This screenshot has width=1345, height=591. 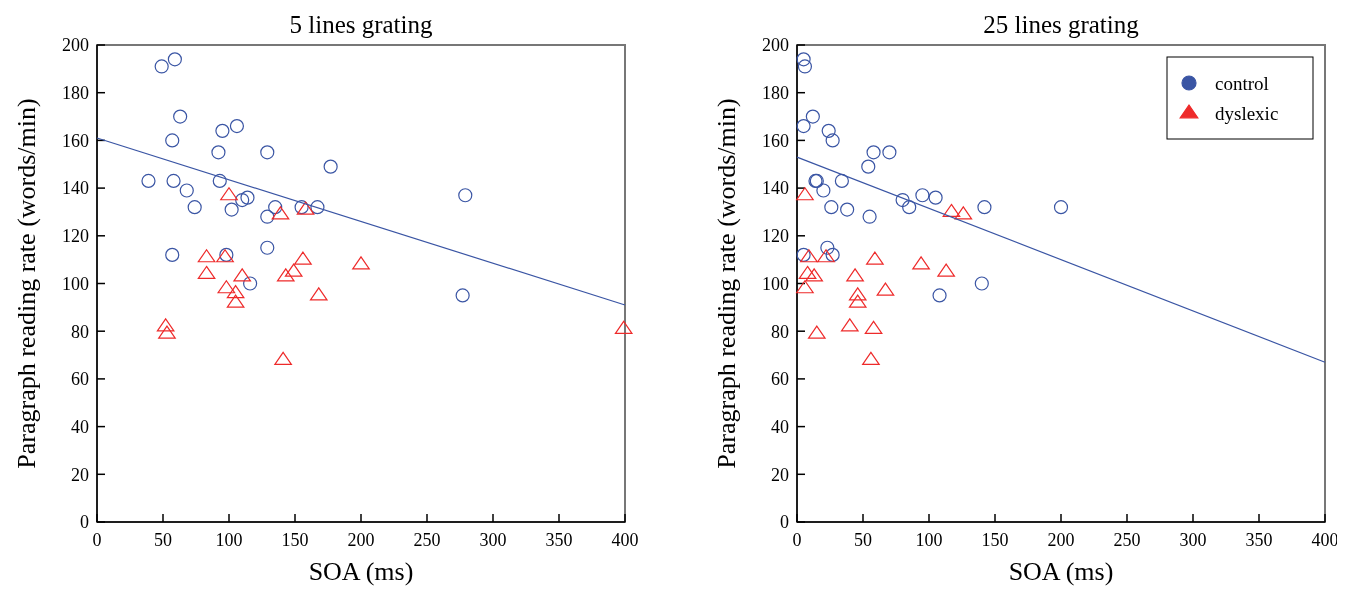 What do you see at coordinates (229, 540) in the screenshot?
I see `x-tick-label: 100` at bounding box center [229, 540].